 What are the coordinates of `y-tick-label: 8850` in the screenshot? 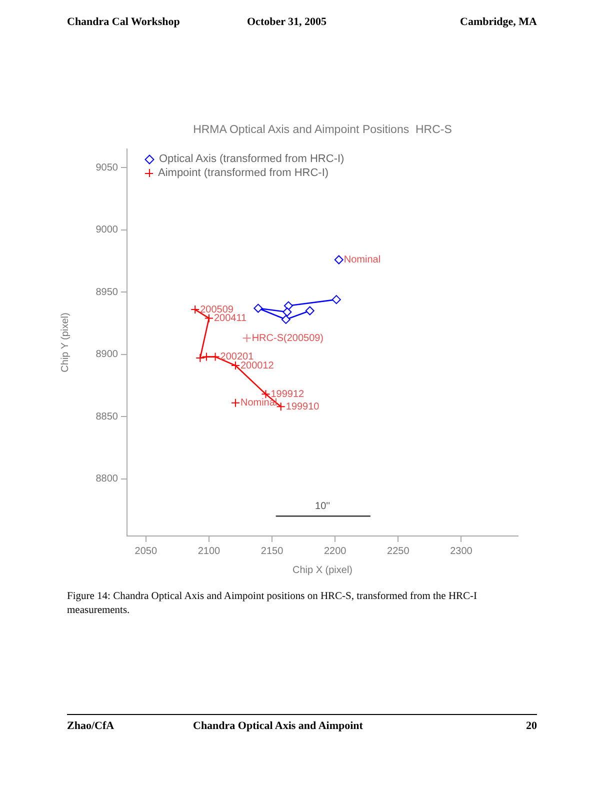 It's located at (107, 416).